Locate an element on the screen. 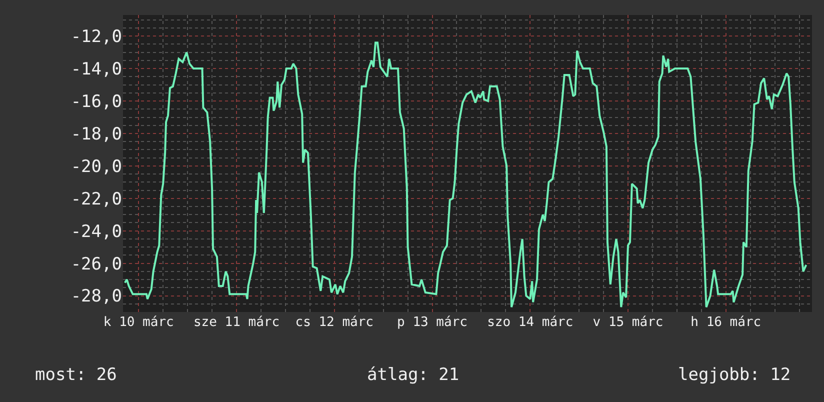 Image resolution: width=824 pixels, height=402 pixels. x-tick-label: v 15 márc is located at coordinates (628, 322).